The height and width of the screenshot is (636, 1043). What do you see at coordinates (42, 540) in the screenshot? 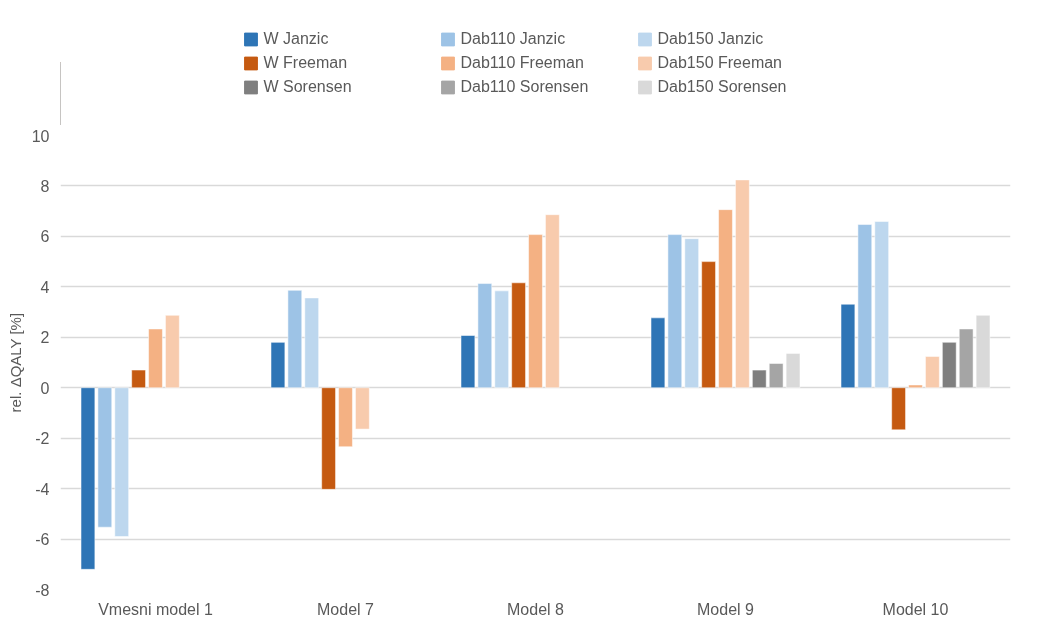
I see `y-tick-label: -6` at bounding box center [42, 540].